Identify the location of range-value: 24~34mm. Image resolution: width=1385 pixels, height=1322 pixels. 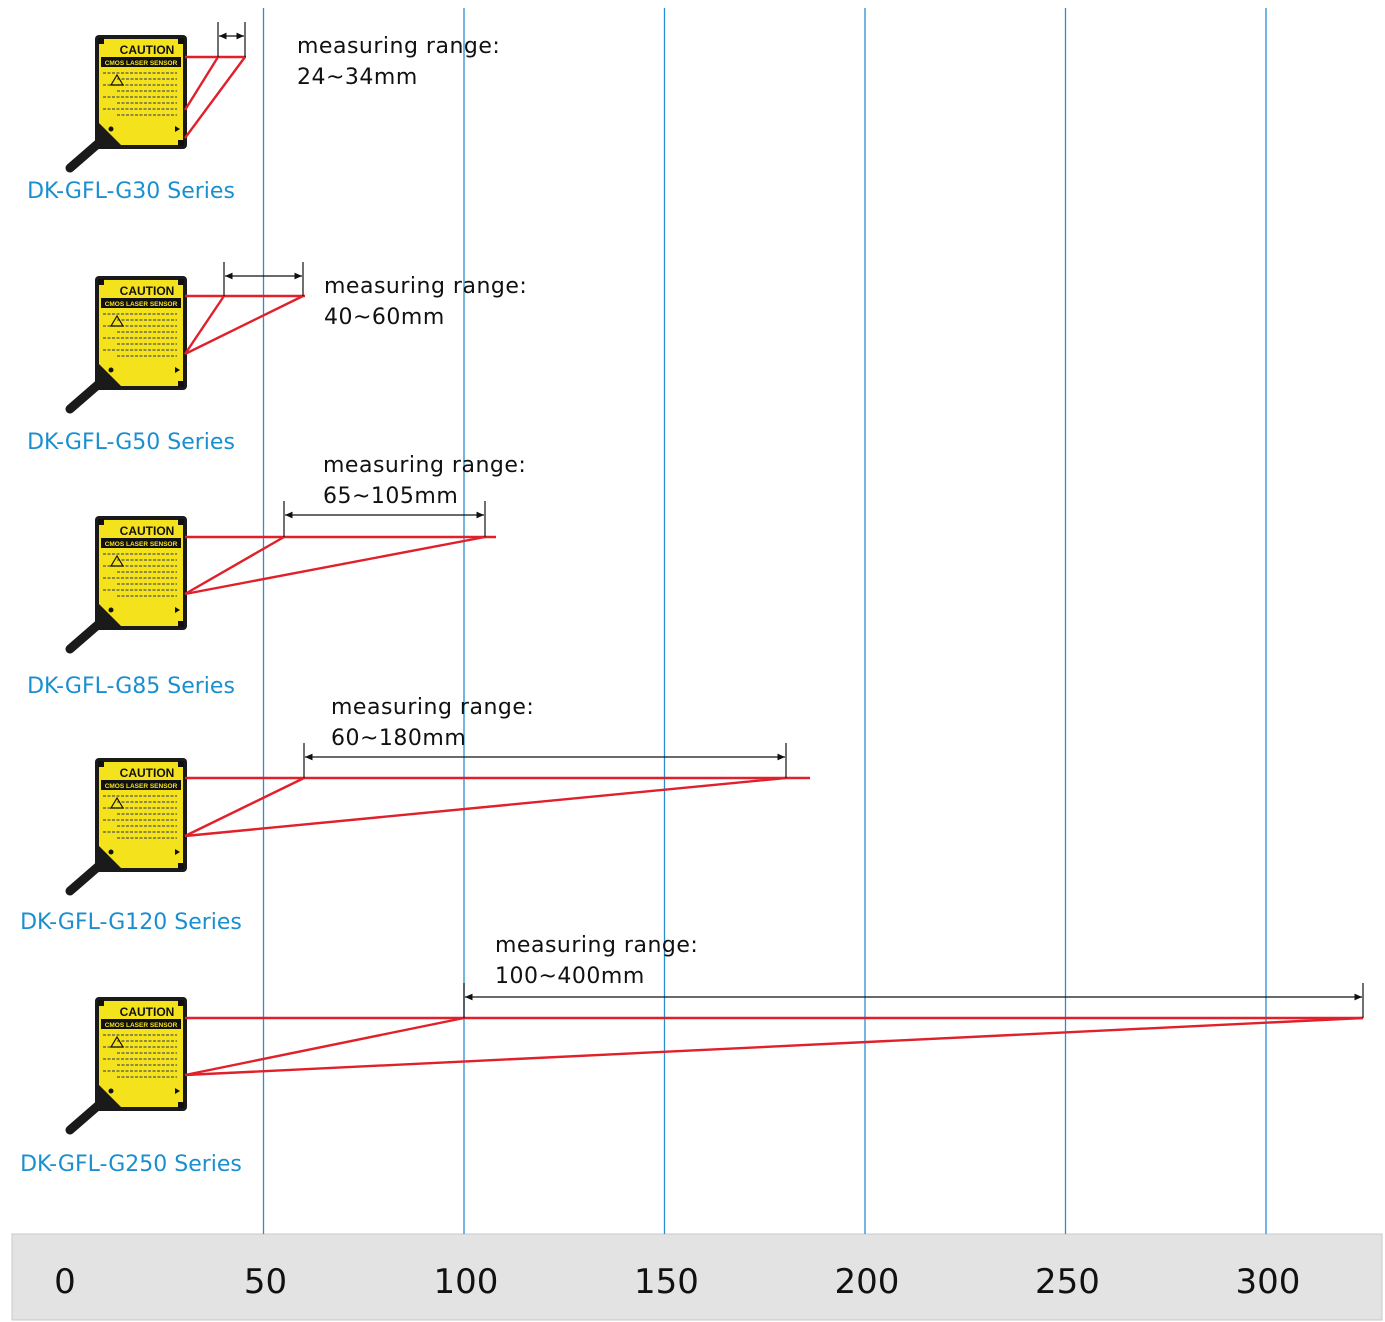
(357, 77).